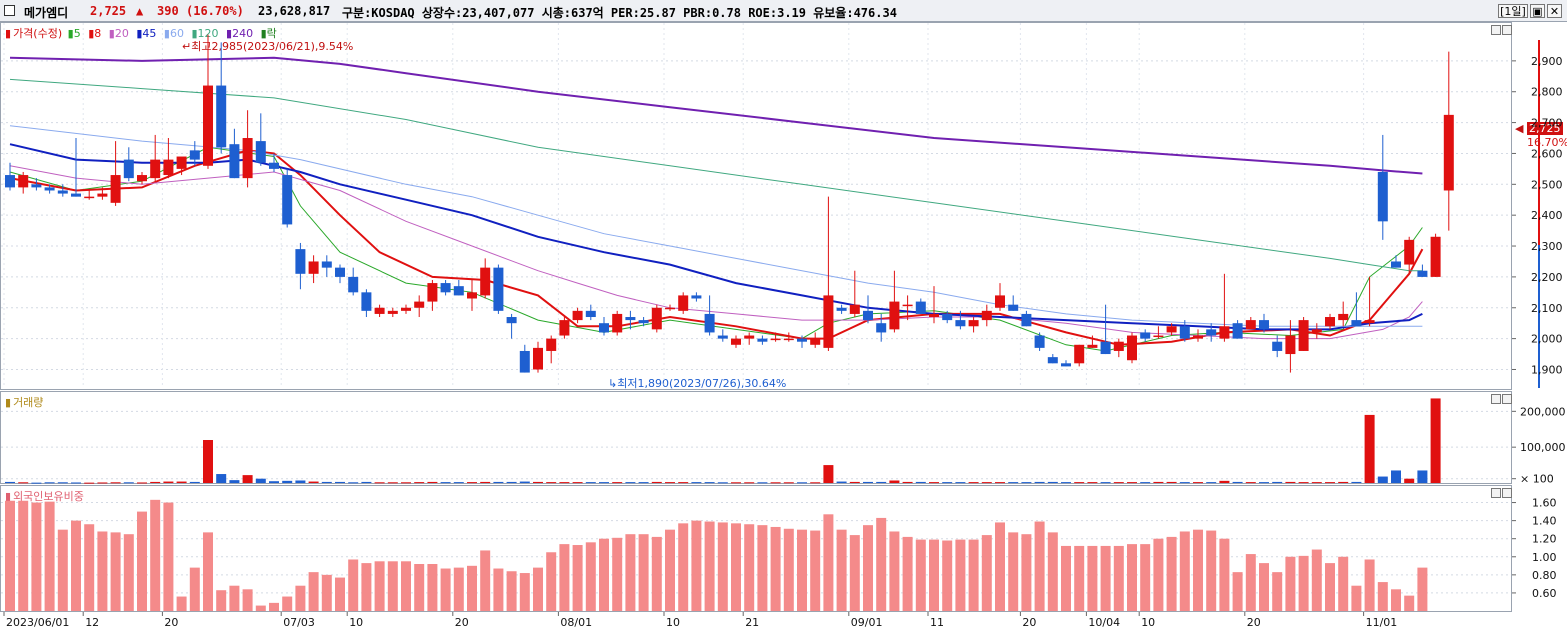  Describe the element at coordinates (1544, 521) in the screenshot. I see `foreign-tick-label: 1.40` at that location.